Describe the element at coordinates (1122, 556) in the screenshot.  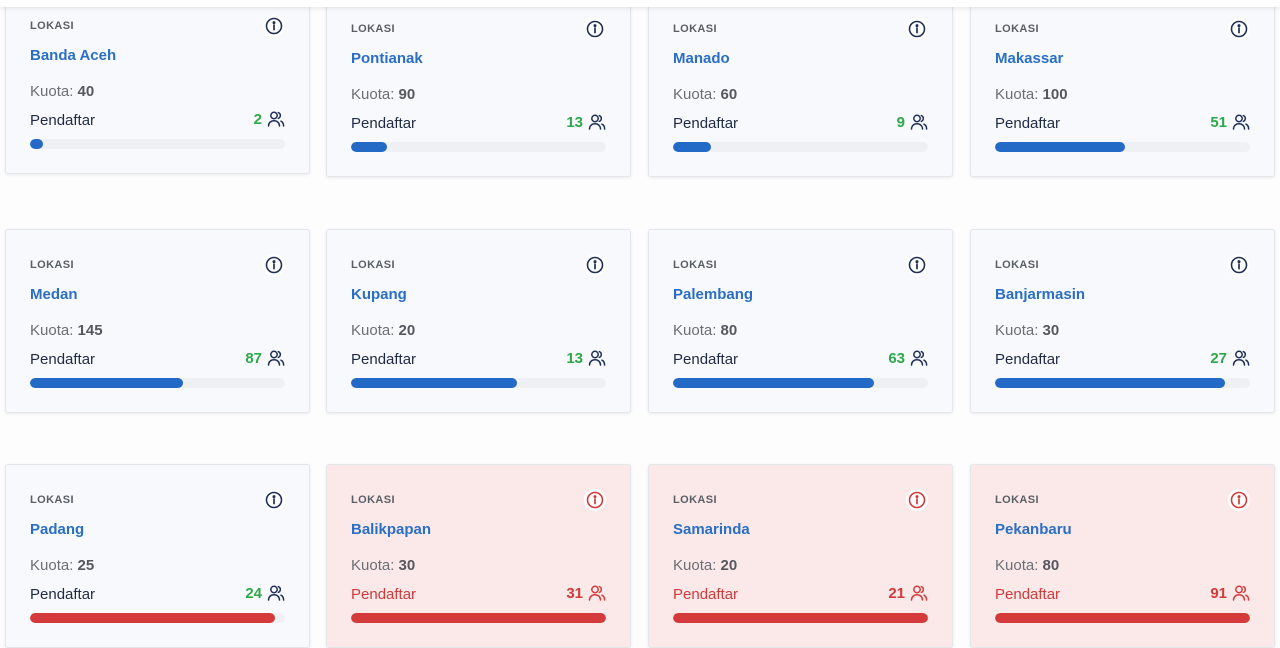
I see `location-card: LOKASI Pekanbaru Kuota: 80 Pendaftar 91` at that location.